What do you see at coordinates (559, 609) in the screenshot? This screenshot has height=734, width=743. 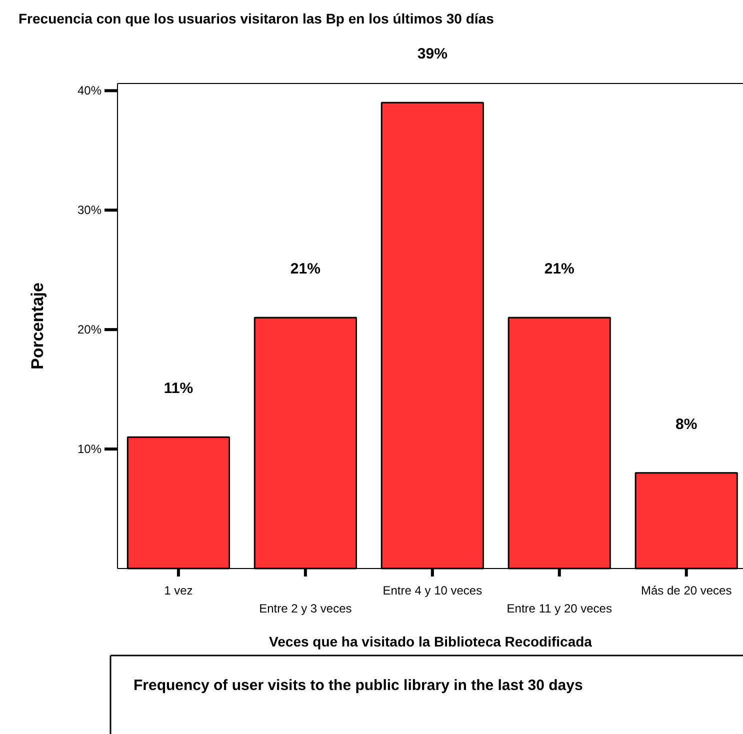 I see `x-tick-label: Entre 11 y 20 veces` at bounding box center [559, 609].